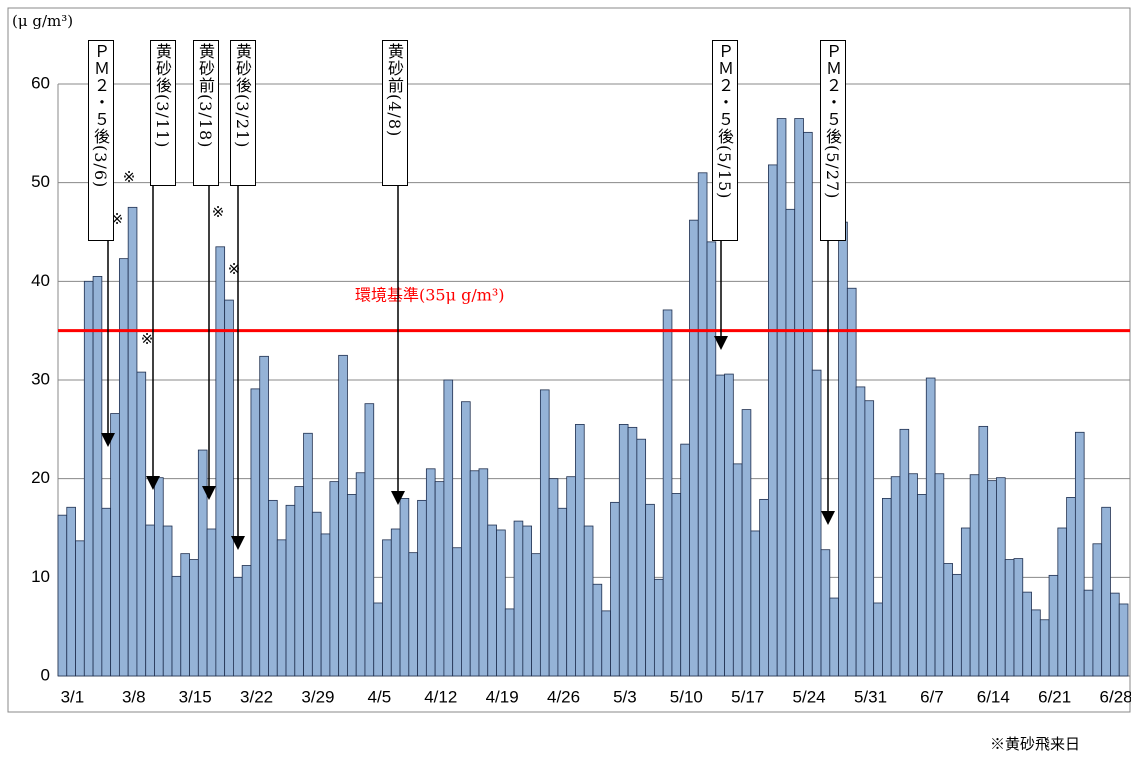 The height and width of the screenshot is (760, 1131). What do you see at coordinates (243, 113) in the screenshot?
I see `annotation-box: 黄砂後(3/21)` at bounding box center [243, 113].